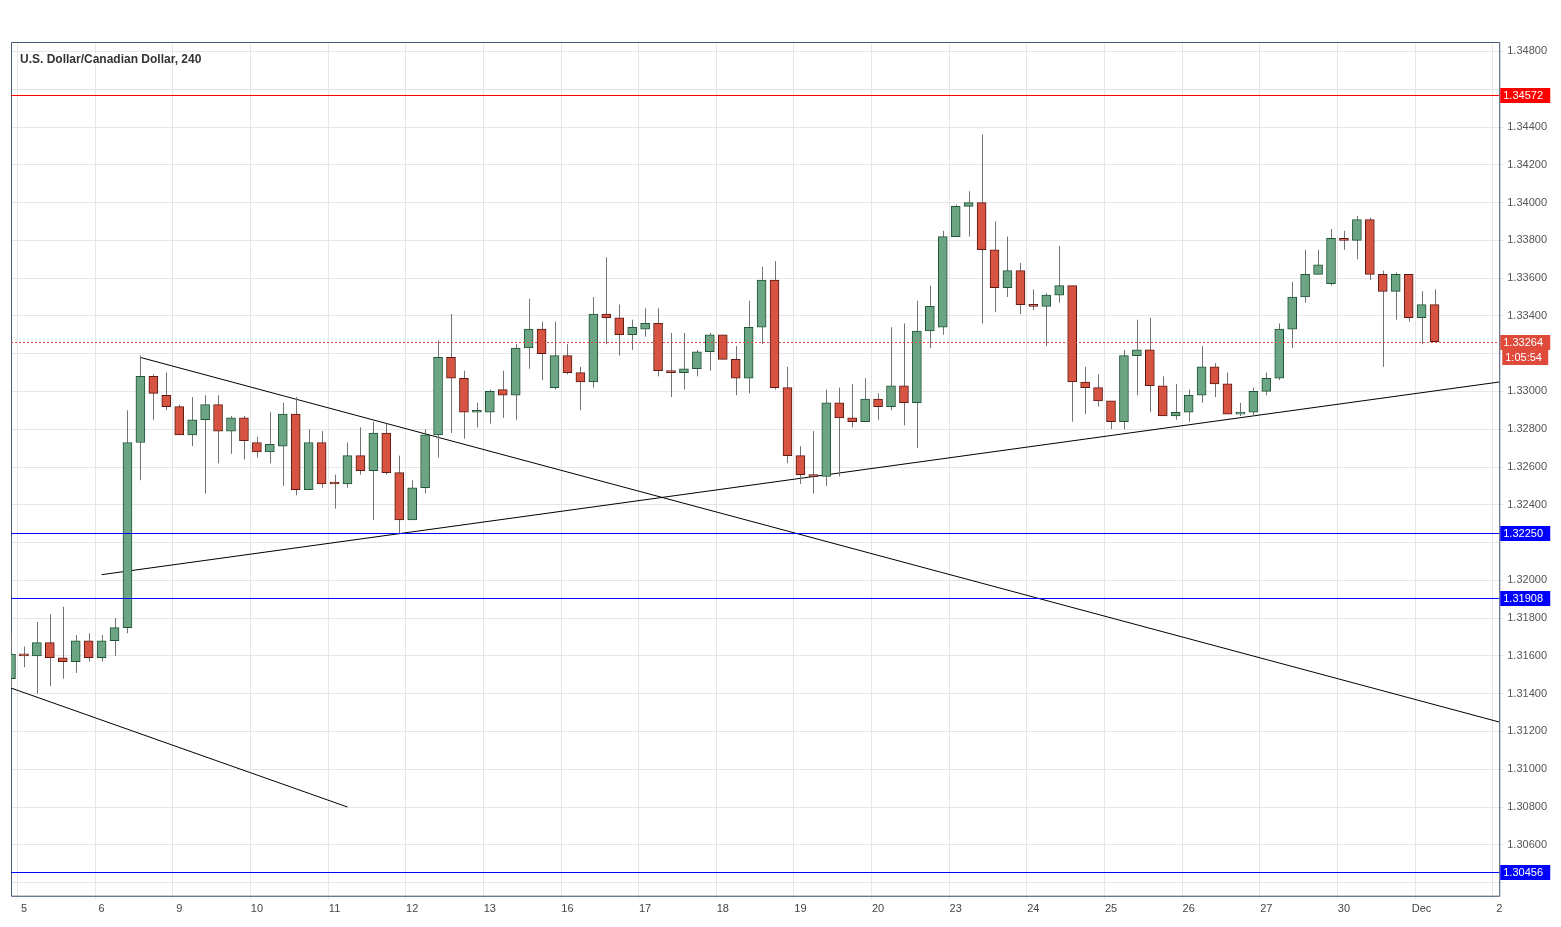  What do you see at coordinates (23, 908) in the screenshot?
I see `x-tick-label: 5` at bounding box center [23, 908].